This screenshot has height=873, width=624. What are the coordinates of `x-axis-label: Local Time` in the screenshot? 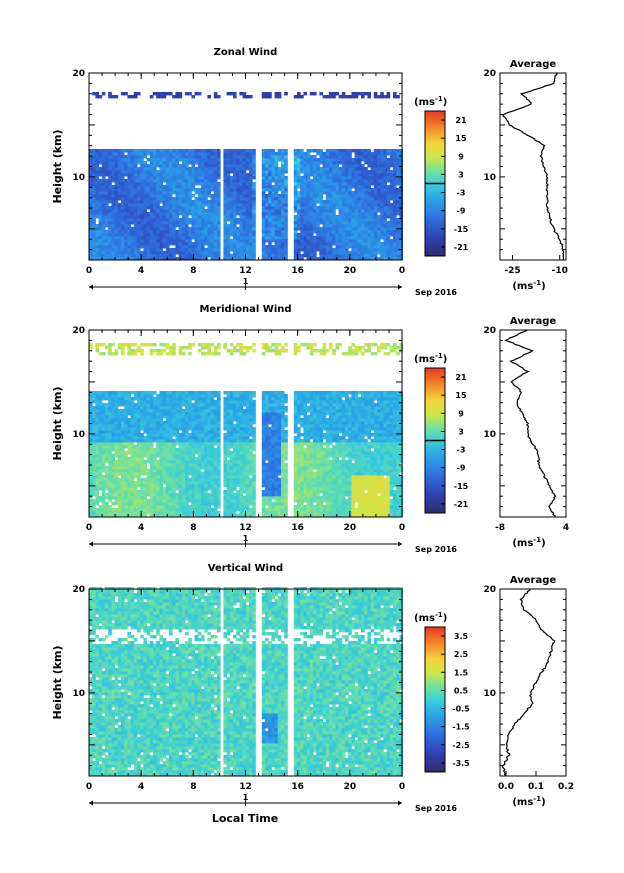 It's located at (245, 818).